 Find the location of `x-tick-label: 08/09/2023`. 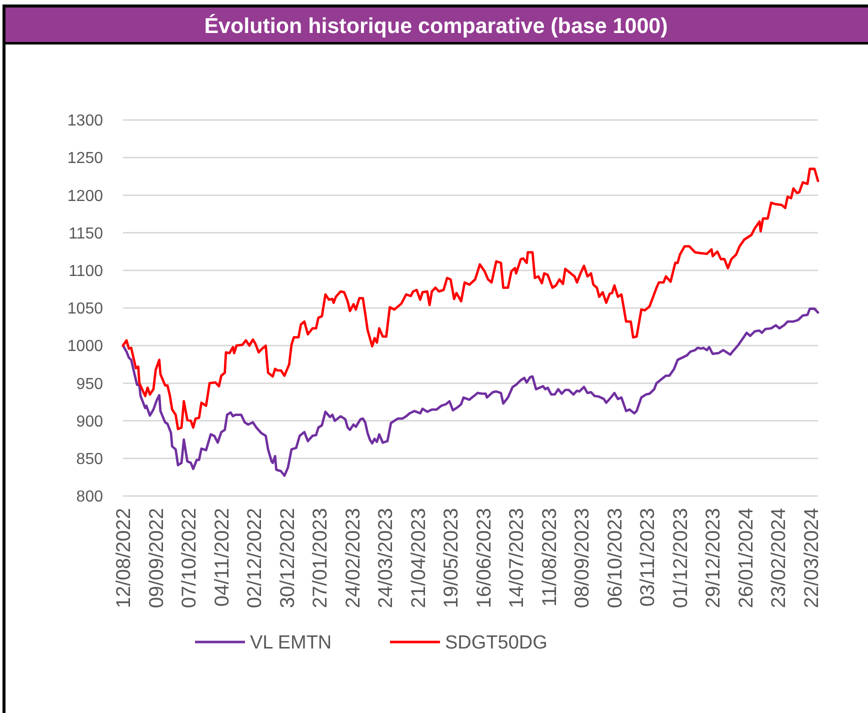

x-tick-label: 08/09/2023 is located at coordinates (583, 558).